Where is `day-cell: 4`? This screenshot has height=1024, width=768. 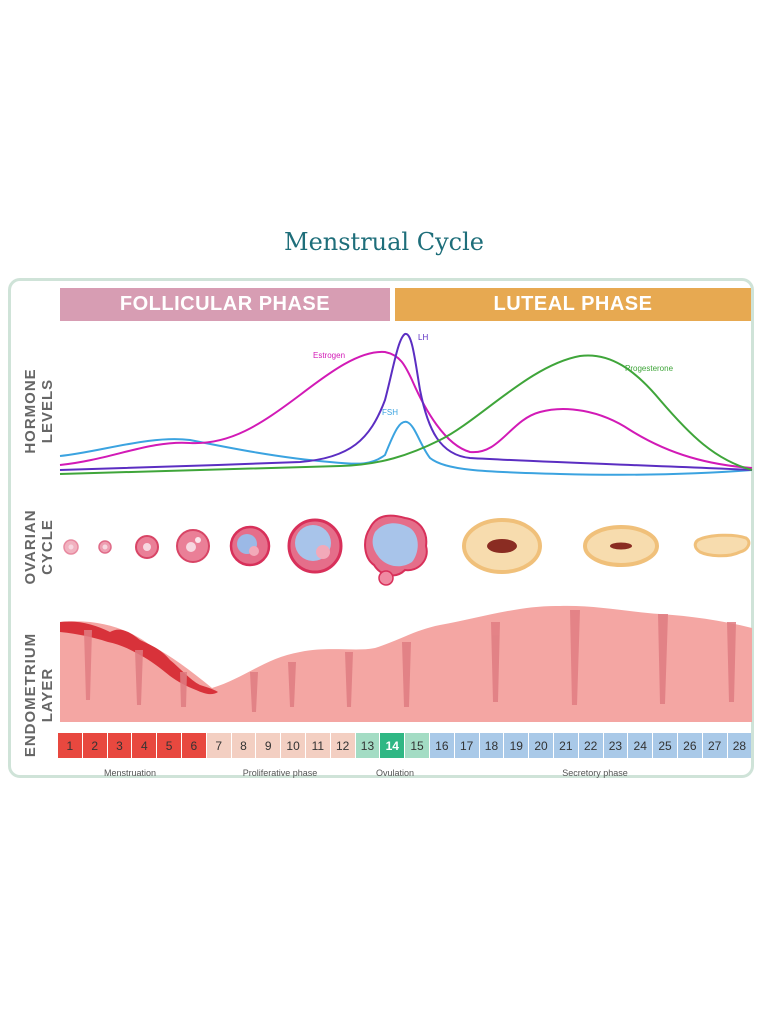
day-cell: 4 is located at coordinates (144, 745).